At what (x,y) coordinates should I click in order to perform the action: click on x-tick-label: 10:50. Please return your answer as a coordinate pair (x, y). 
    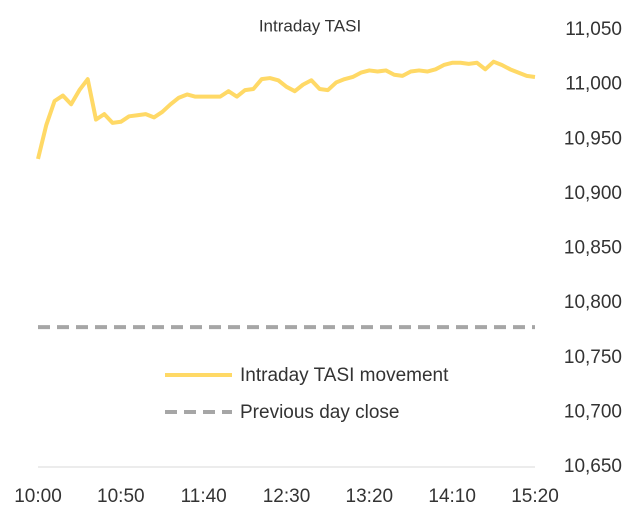
    Looking at the image, I should click on (121, 496).